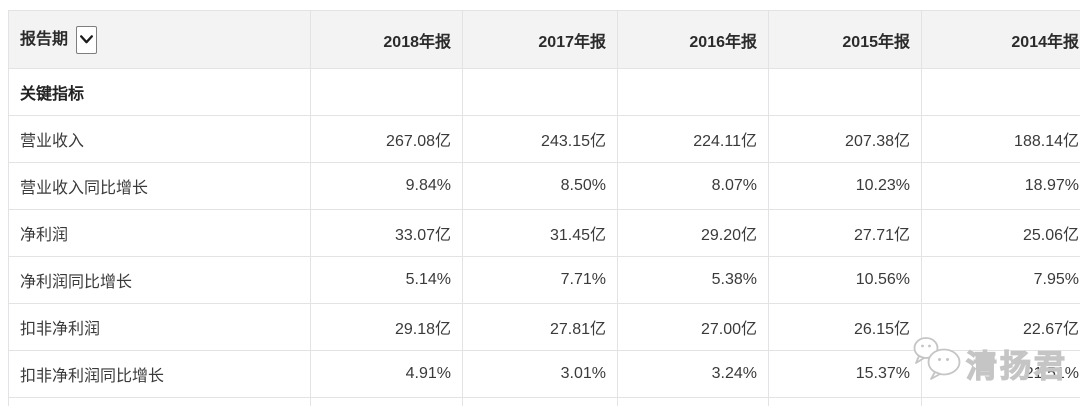  Describe the element at coordinates (386, 374) in the screenshot. I see `cell-value: 4.91%` at that location.